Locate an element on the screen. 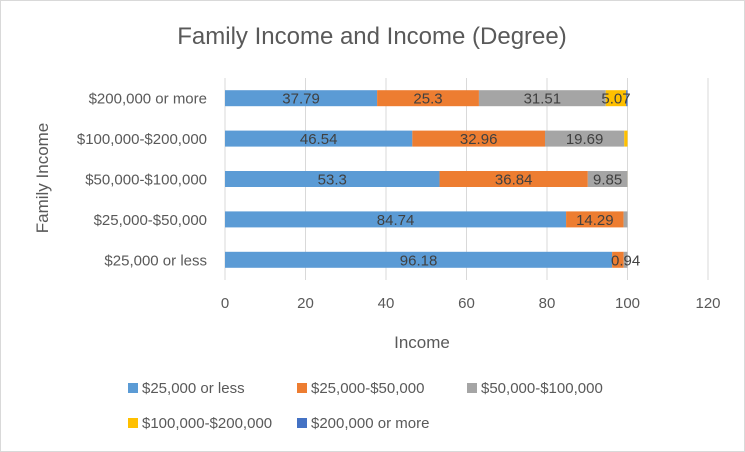 This screenshot has height=452, width=745. bar-100-000-200-000-25-000-or-less is located at coordinates (319, 138).